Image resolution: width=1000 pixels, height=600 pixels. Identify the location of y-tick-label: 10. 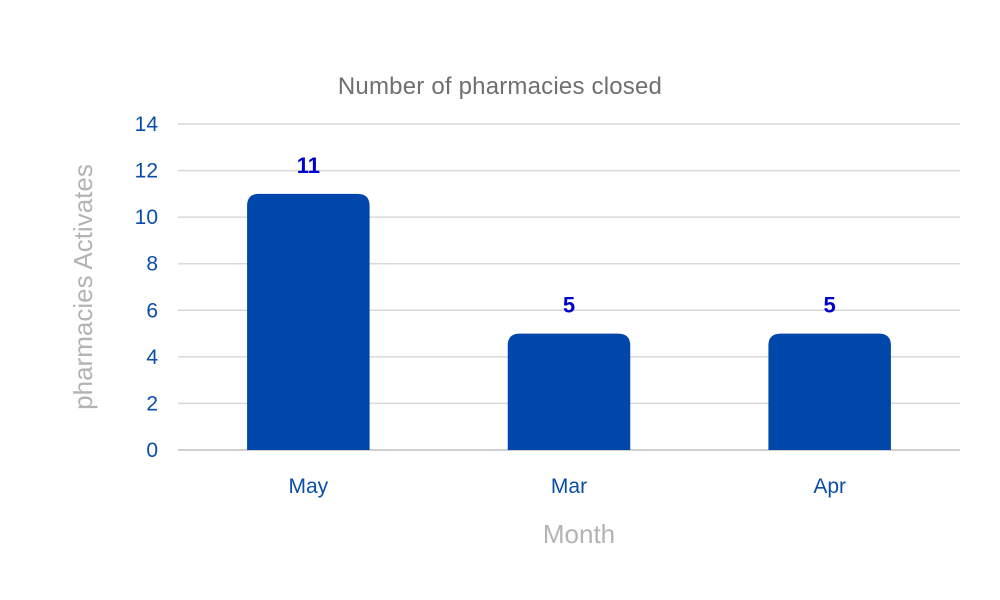
(146, 217).